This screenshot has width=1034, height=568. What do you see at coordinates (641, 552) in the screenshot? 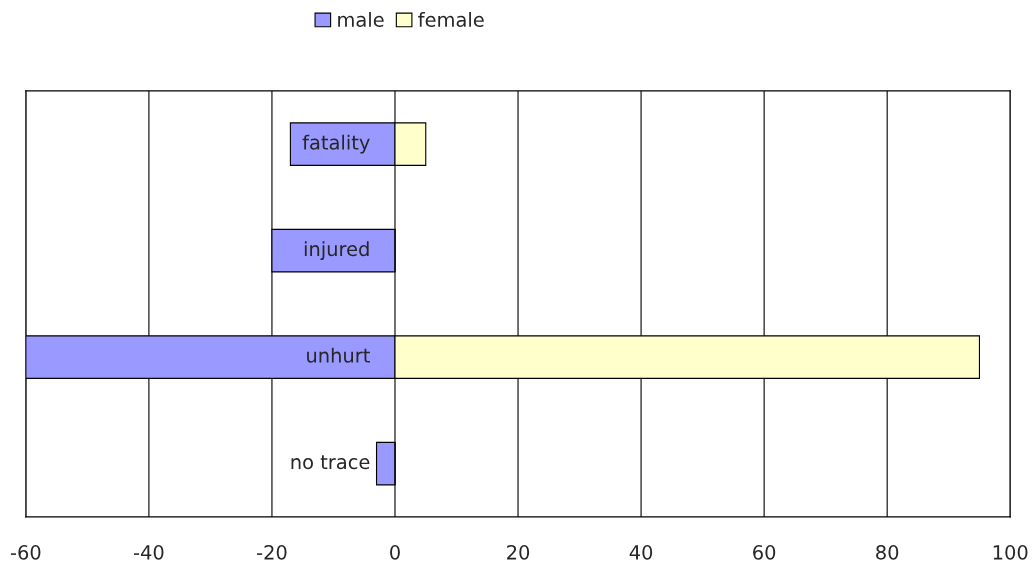
I see `x-tick-label: 40` at bounding box center [641, 552].